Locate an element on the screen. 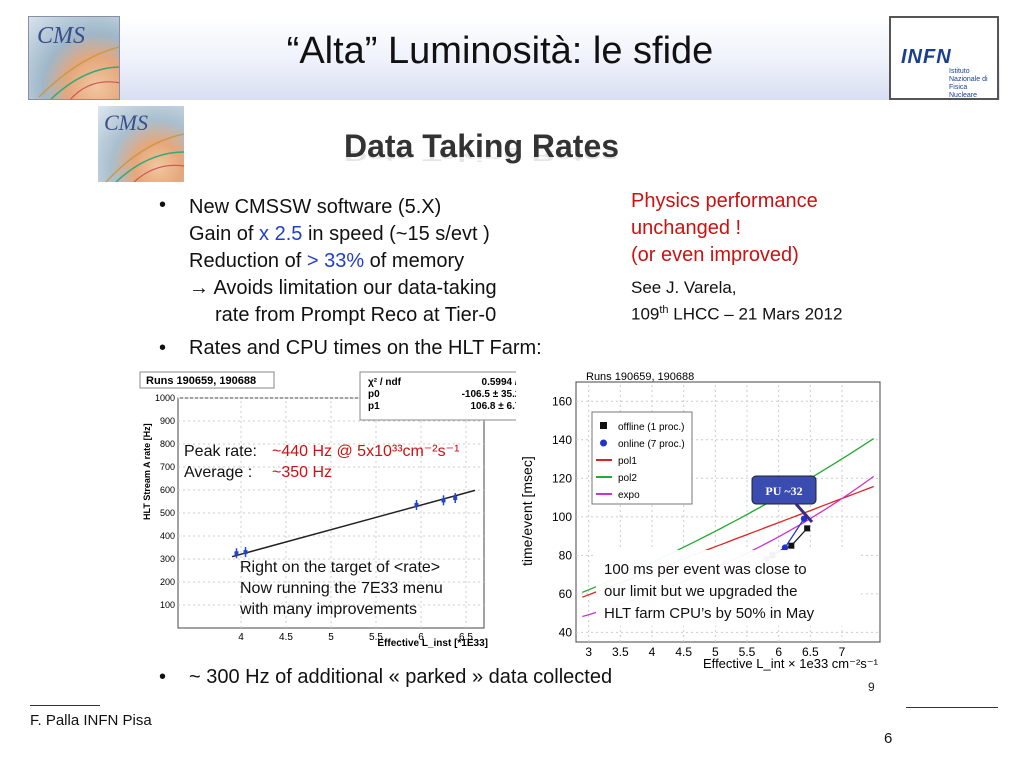  right-y-tick-label: 140 is located at coordinates (562, 440).